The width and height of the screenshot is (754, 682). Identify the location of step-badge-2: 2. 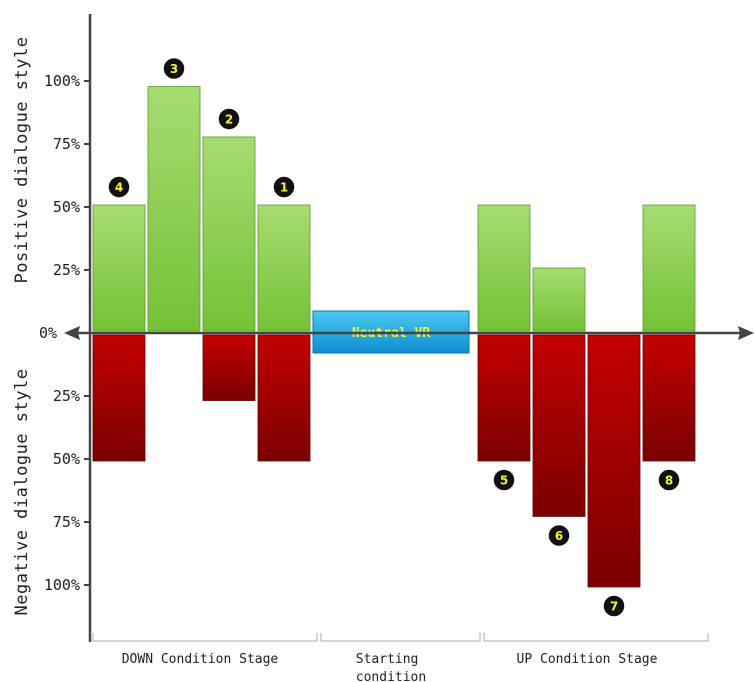
(229, 119).